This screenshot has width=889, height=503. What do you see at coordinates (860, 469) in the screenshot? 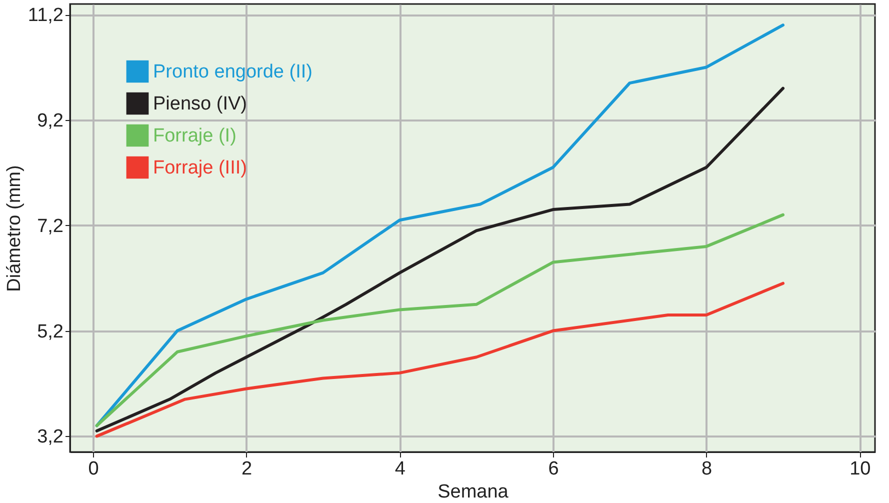
I see `x-tick-label: 10` at bounding box center [860, 469].